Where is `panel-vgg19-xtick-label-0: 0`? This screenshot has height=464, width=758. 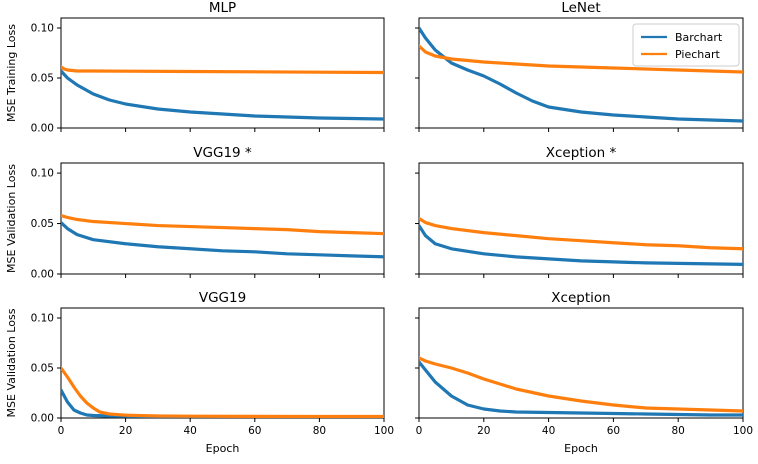 panel-vgg19-xtick-label-0: 0 is located at coordinates (61, 431).